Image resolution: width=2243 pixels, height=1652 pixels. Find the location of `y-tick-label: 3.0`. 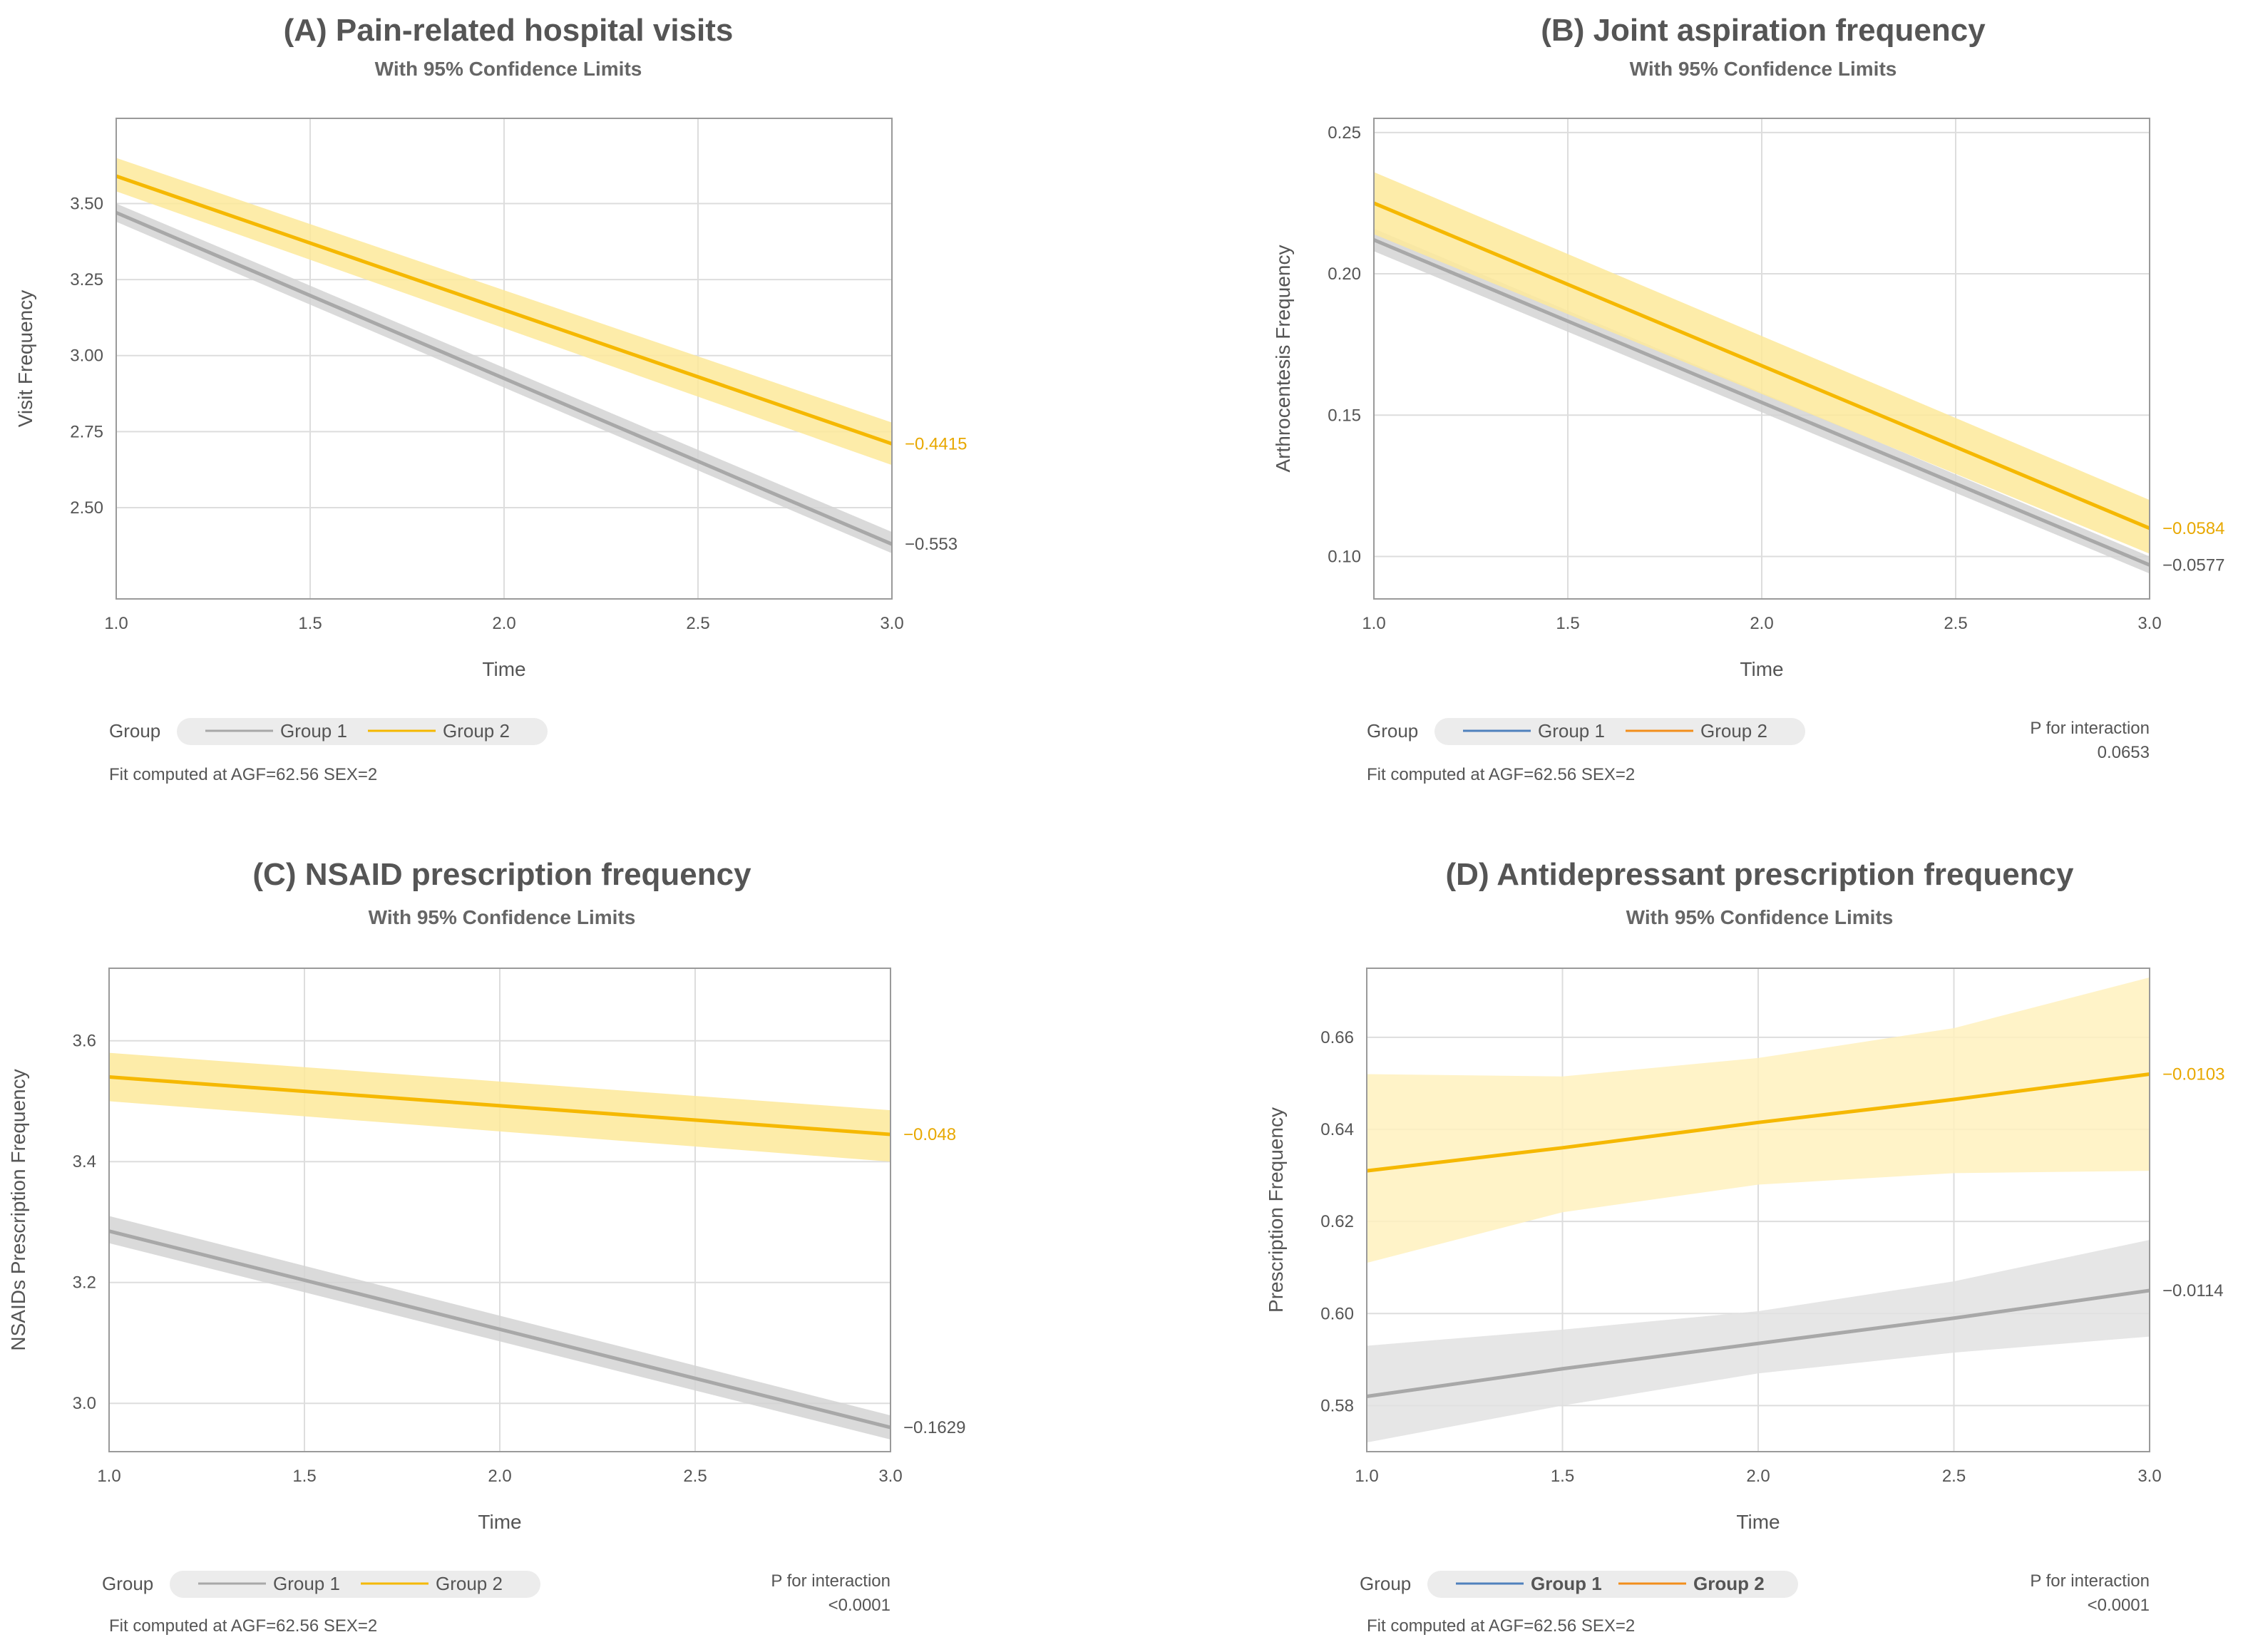

y-tick-label: 3.0 is located at coordinates (84, 1403).